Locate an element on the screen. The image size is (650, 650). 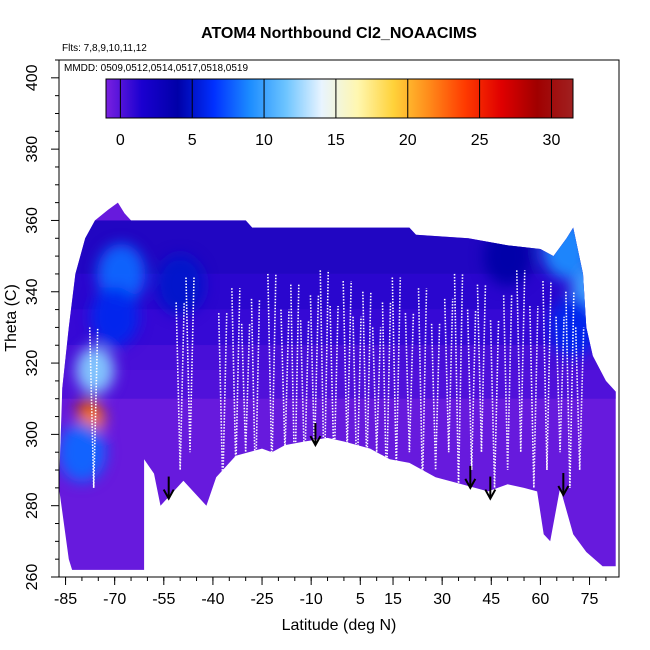
x-tick-label: -70 is located at coordinates (114, 599).